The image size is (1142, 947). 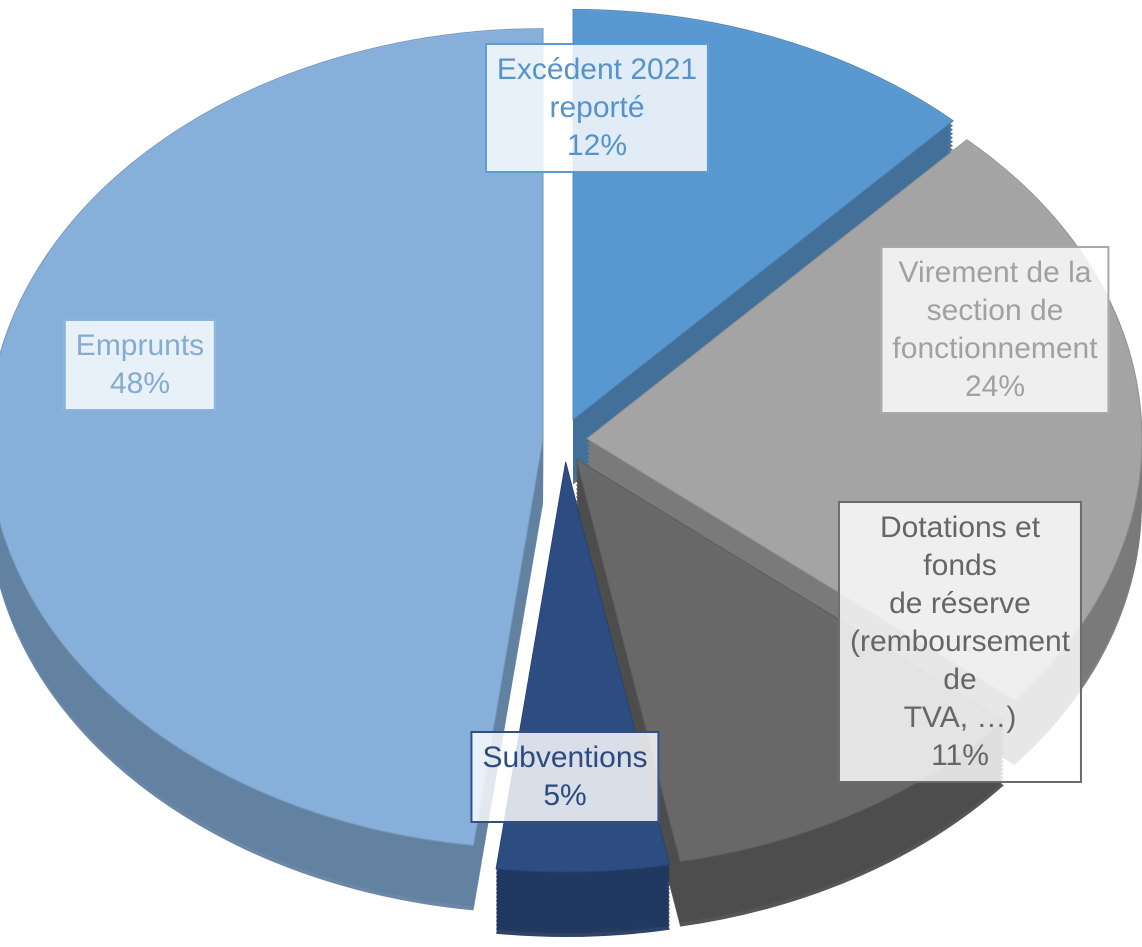 I want to click on category-label: Subventions, so click(x=565, y=757).